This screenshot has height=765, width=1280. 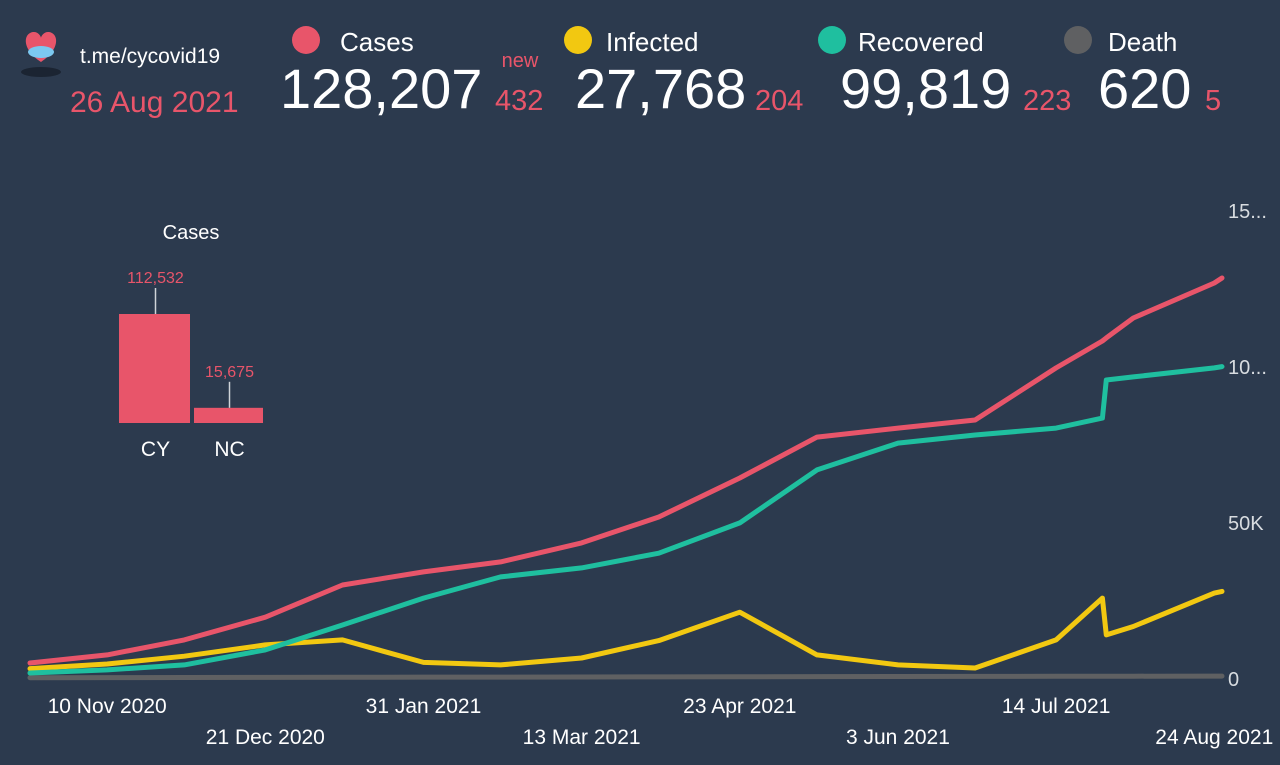 What do you see at coordinates (1246, 524) in the screenshot?
I see `y-tick-label: 50K` at bounding box center [1246, 524].